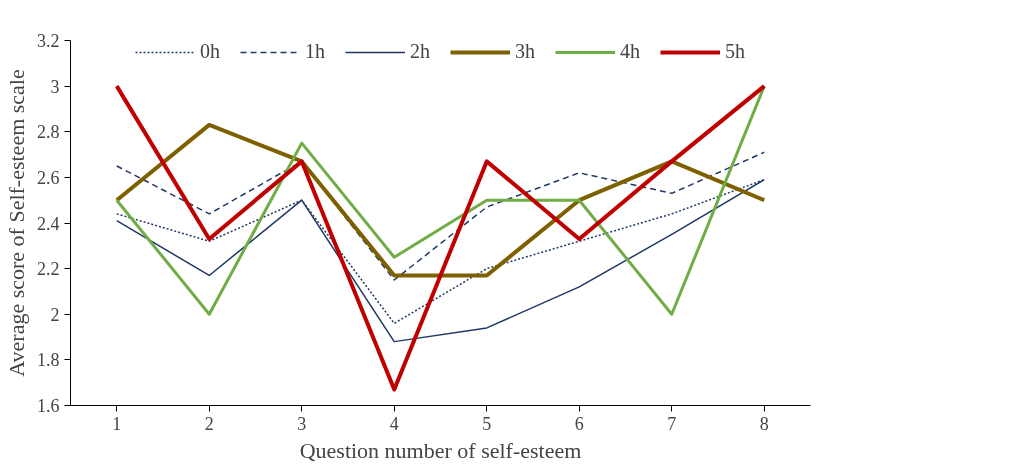 This screenshot has height=471, width=1018. Describe the element at coordinates (579, 423) in the screenshot. I see `x-tick-label: 6` at that location.